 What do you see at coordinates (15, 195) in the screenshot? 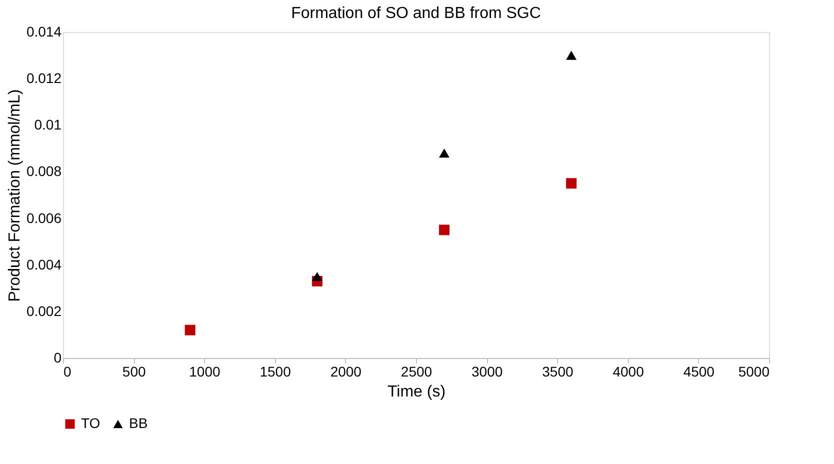
I see `y-axis-title: Product Formation (mmol/mL)` at bounding box center [15, 195].